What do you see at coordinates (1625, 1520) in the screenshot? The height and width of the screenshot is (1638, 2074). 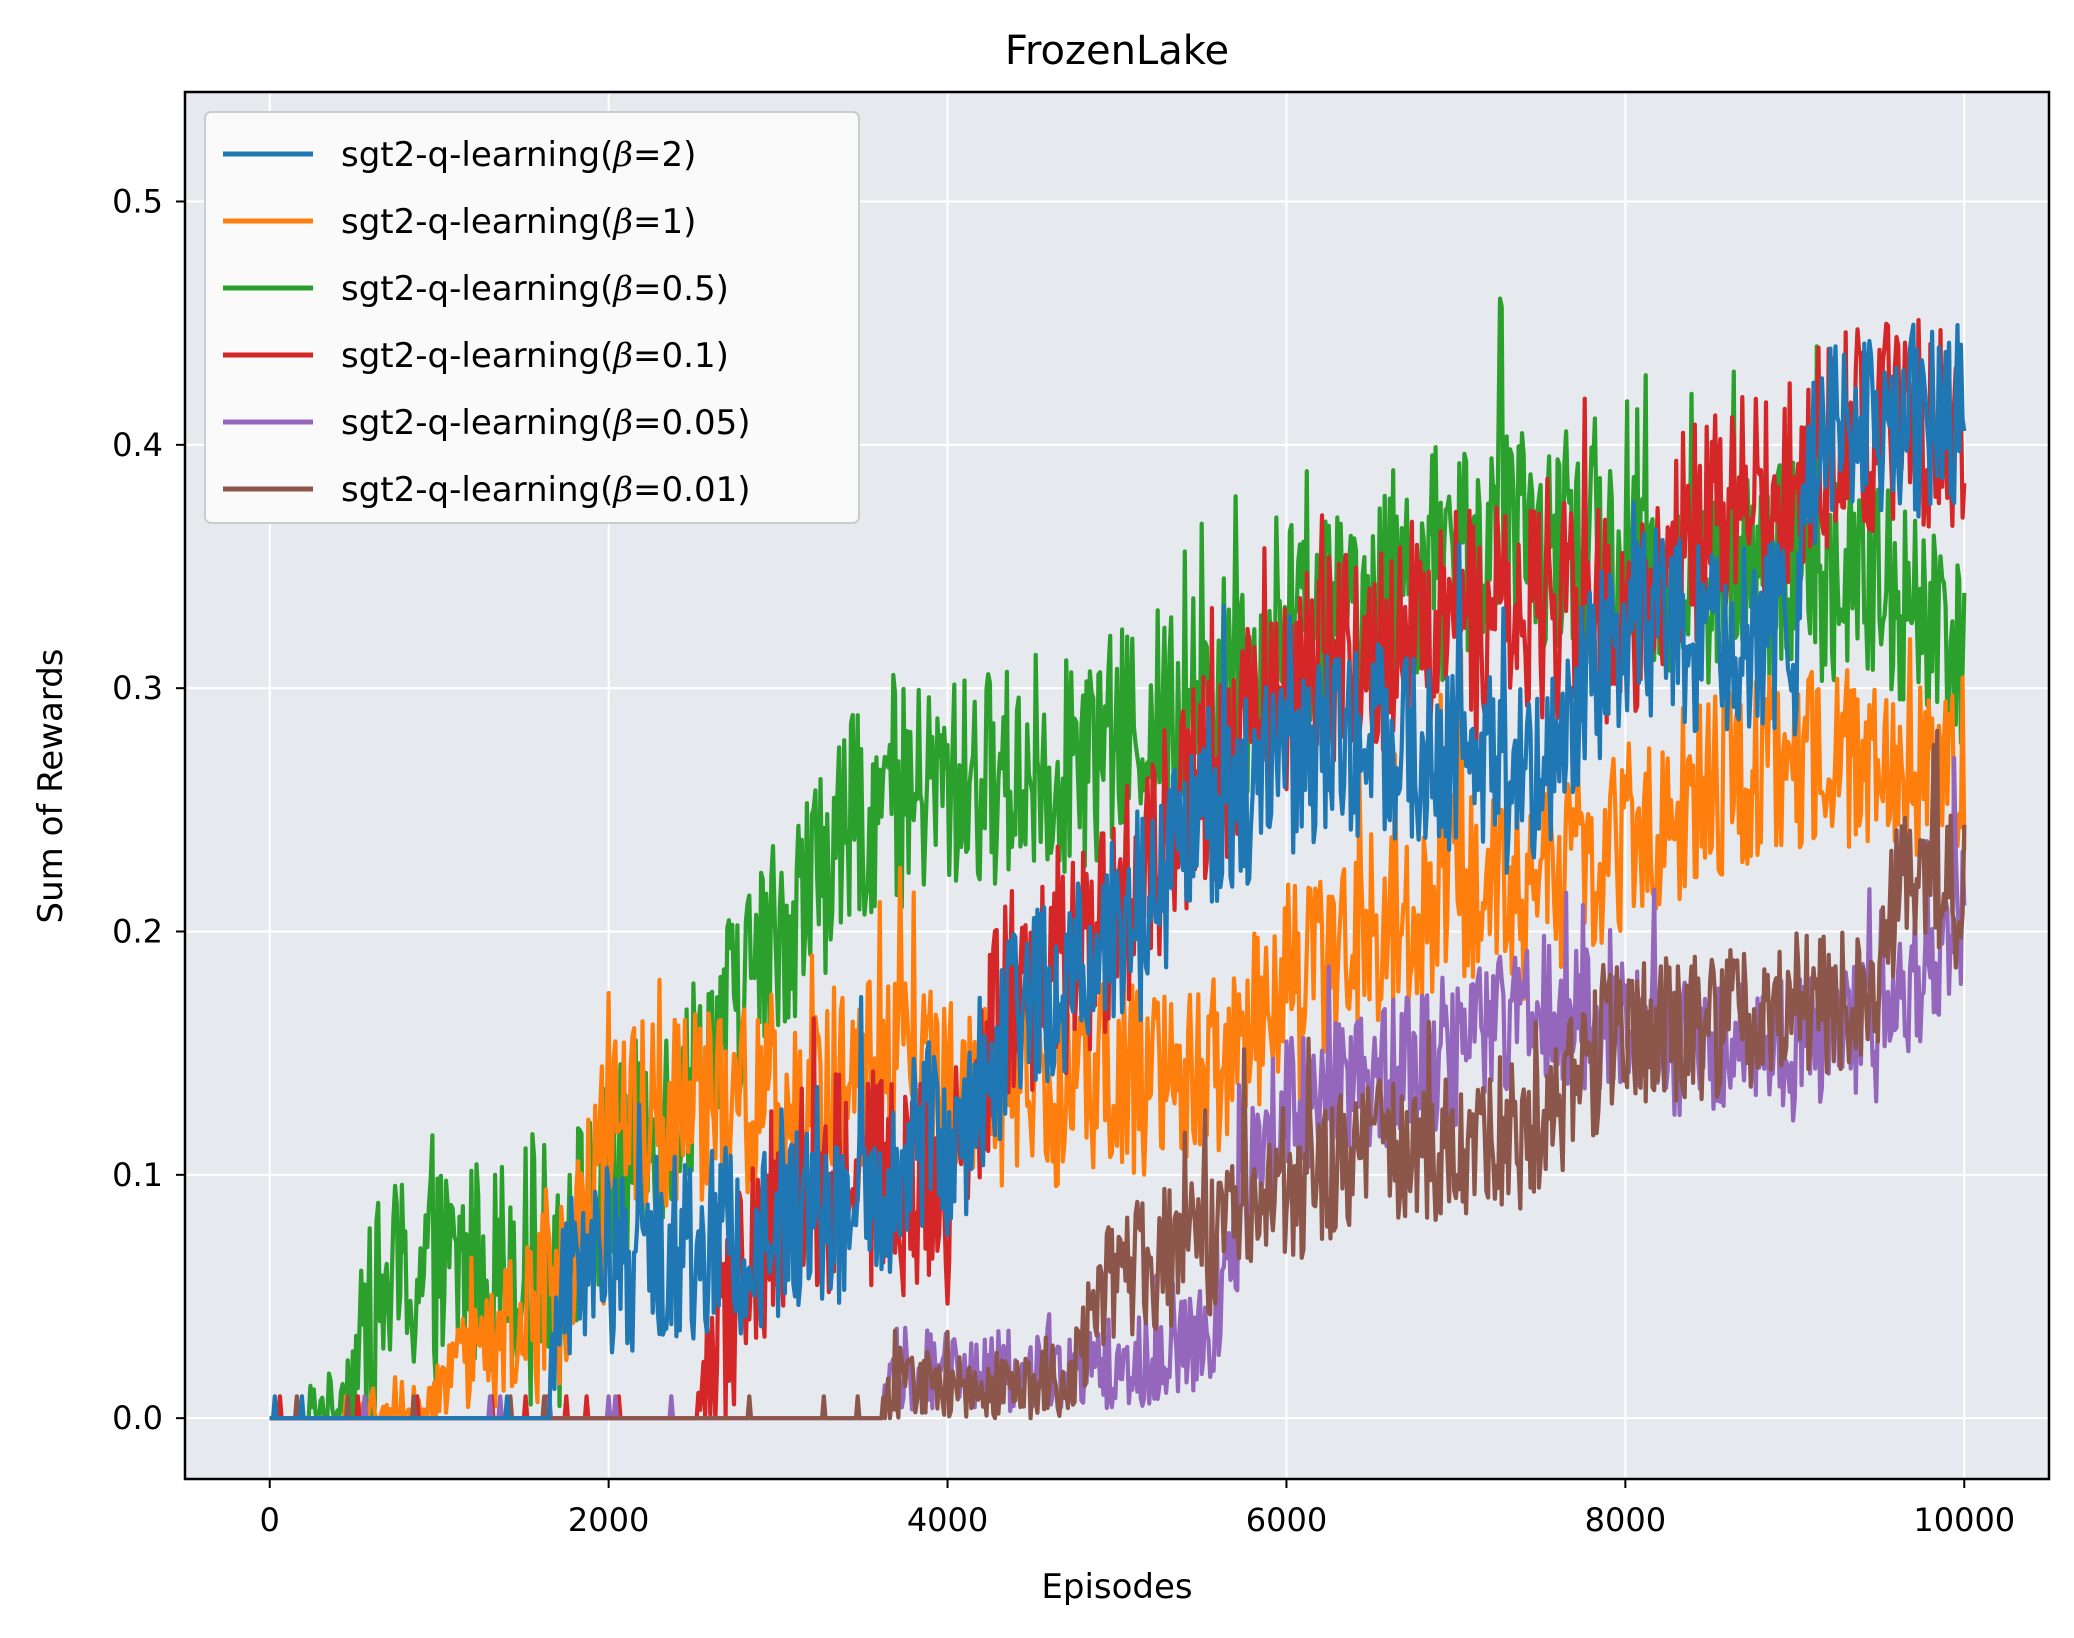 I see `x-tick-label: 8000` at bounding box center [1625, 1520].